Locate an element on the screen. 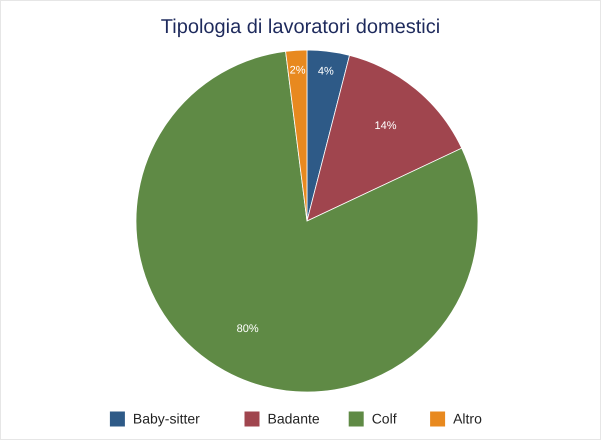  legend-label: Altro is located at coordinates (467, 418).